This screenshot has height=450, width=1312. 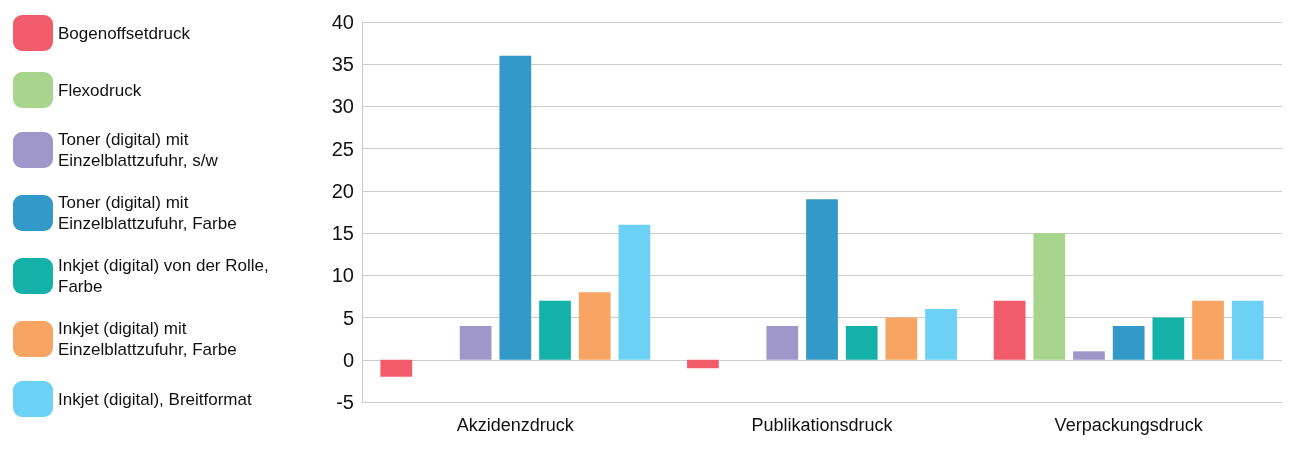 I want to click on legend-label: Bogenoffsetdruck, so click(x=124, y=33).